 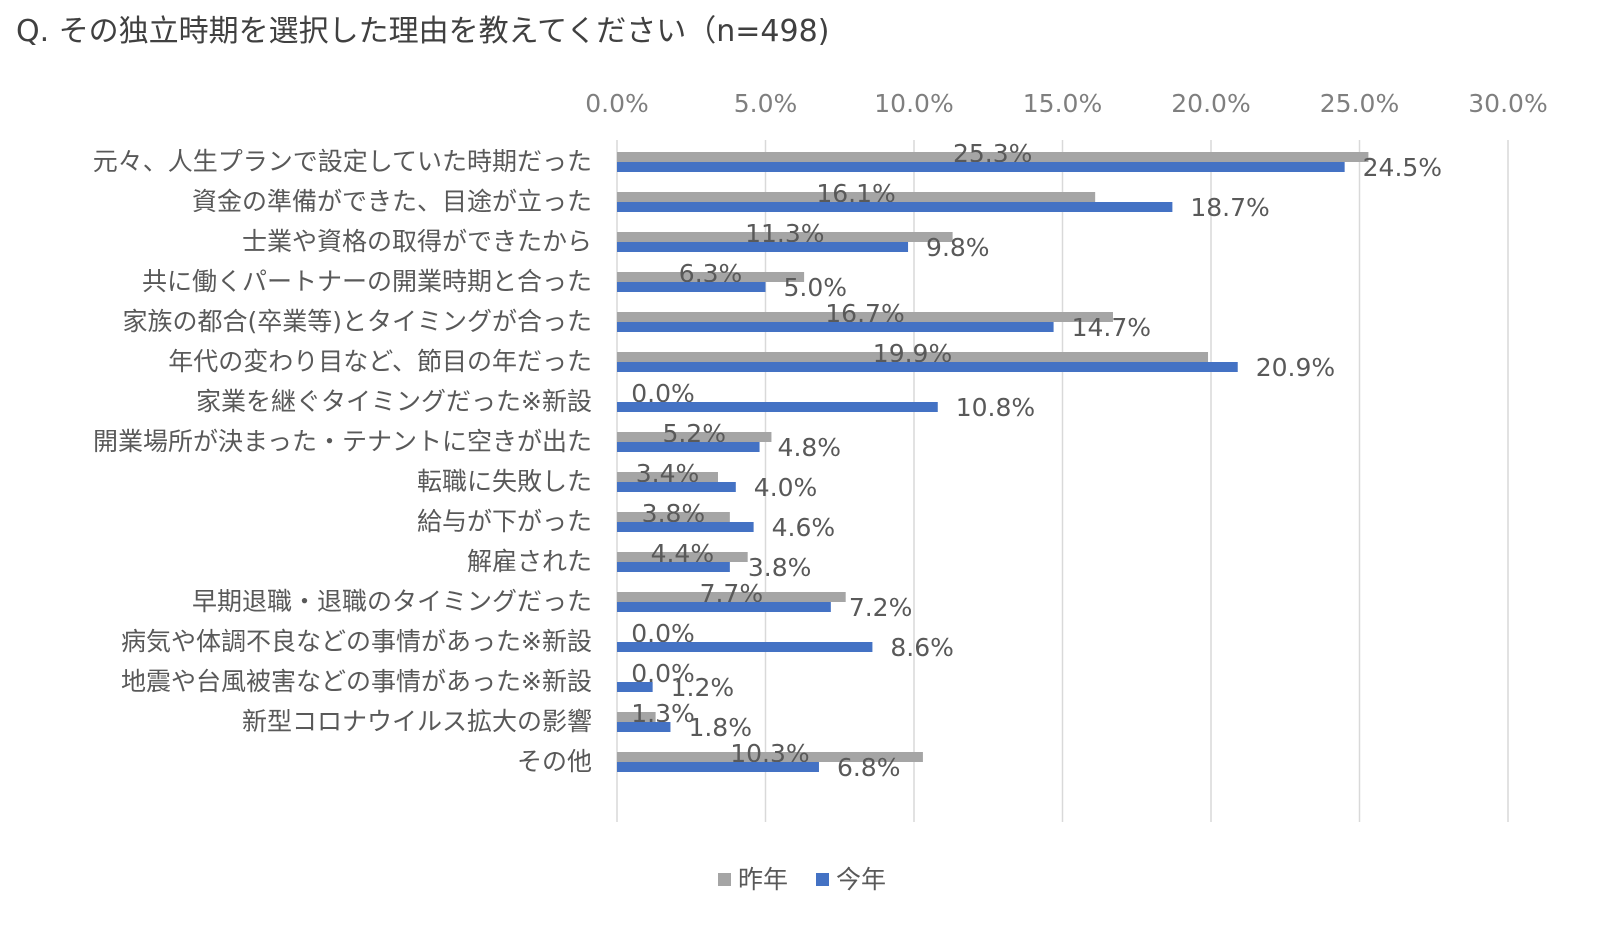 I want to click on data-label-this-year: 4.6%, so click(x=804, y=527).